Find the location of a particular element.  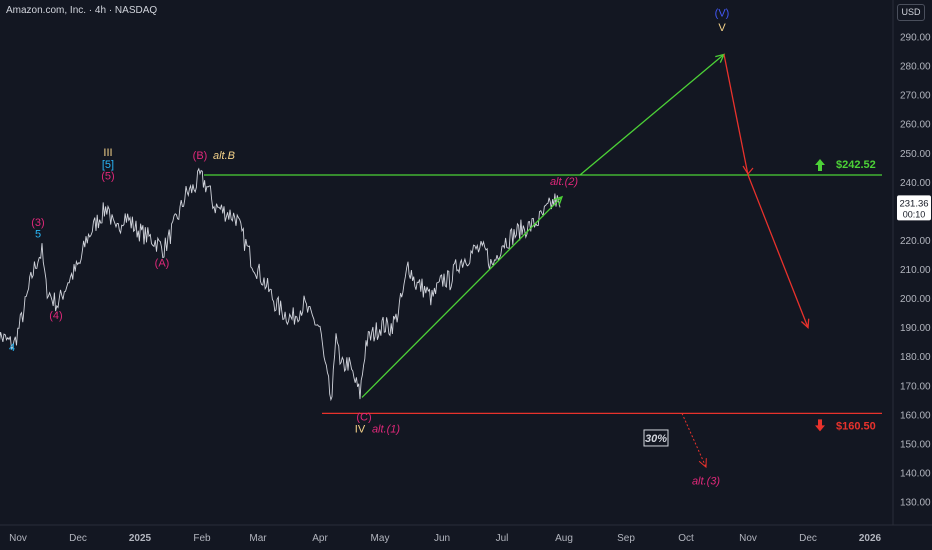

x-tick-label-mar-4: Mar is located at coordinates (258, 538).